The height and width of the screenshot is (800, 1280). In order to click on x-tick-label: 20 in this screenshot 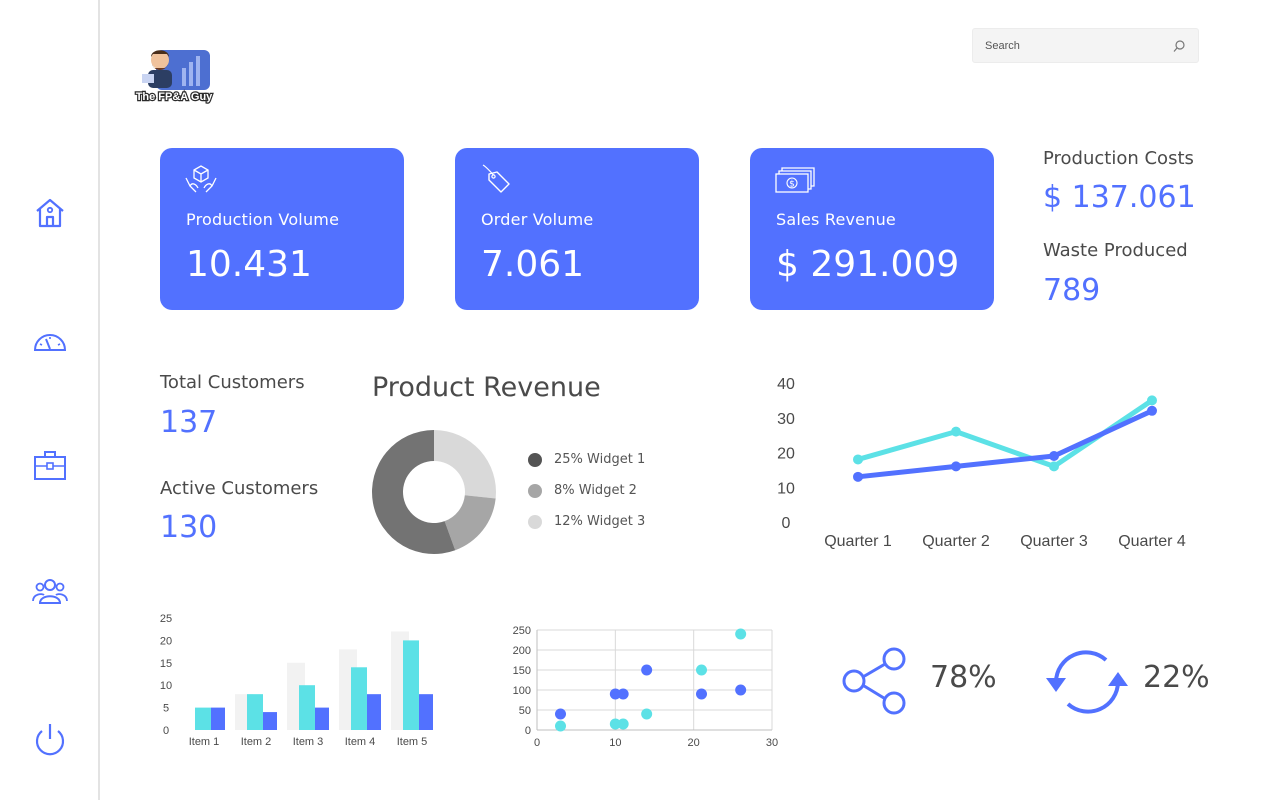, I will do `click(694, 743)`.